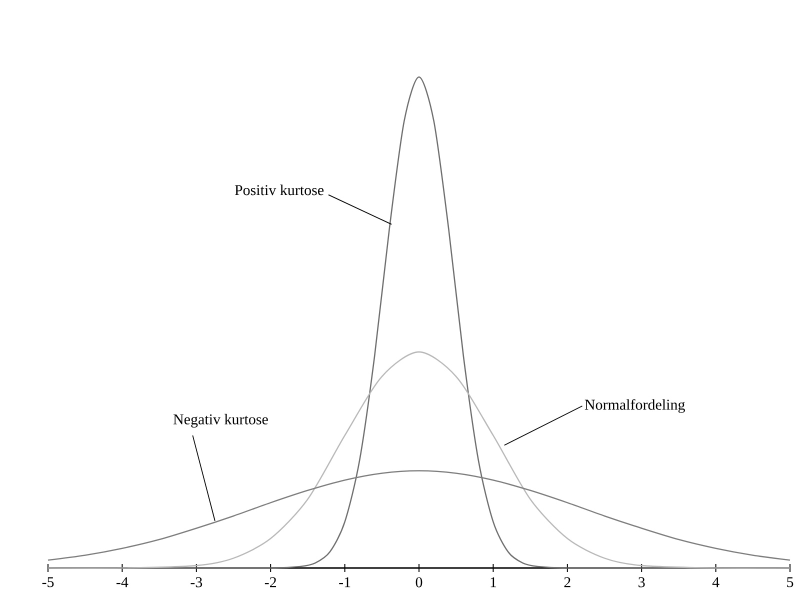 This screenshot has width=799, height=616. What do you see at coordinates (48, 582) in the screenshot?
I see `x-tick-label: -5` at bounding box center [48, 582].